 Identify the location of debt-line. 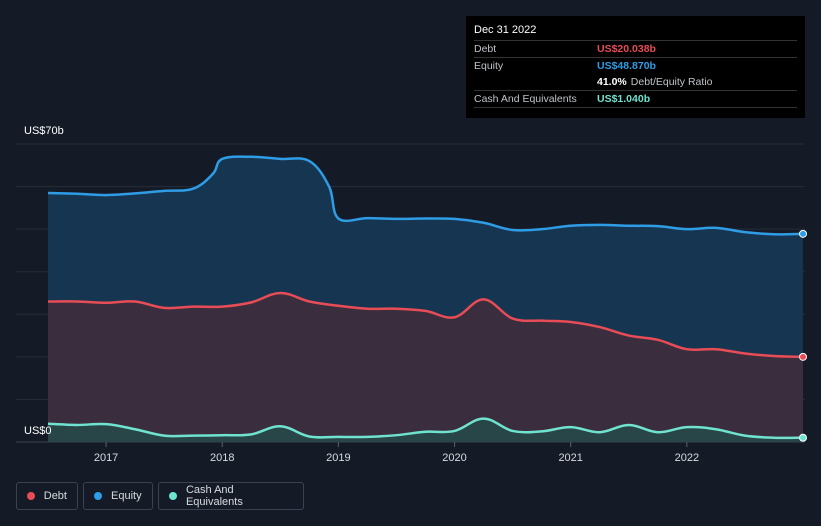
(425, 325).